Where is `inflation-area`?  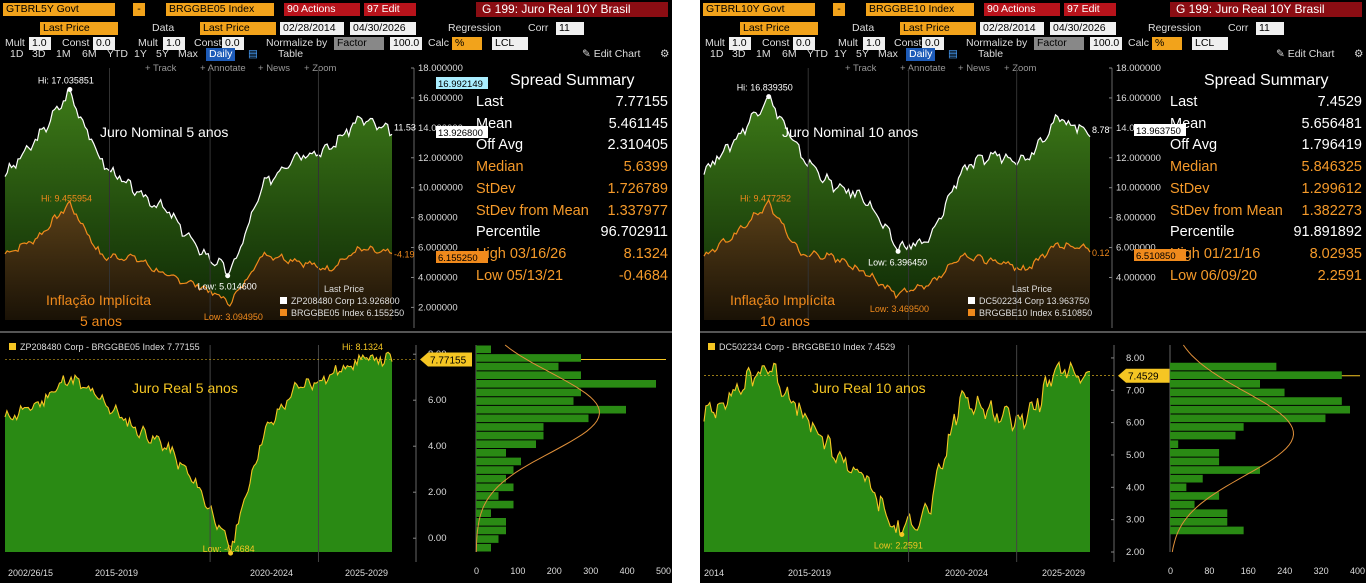
inflation-area is located at coordinates (897, 260).